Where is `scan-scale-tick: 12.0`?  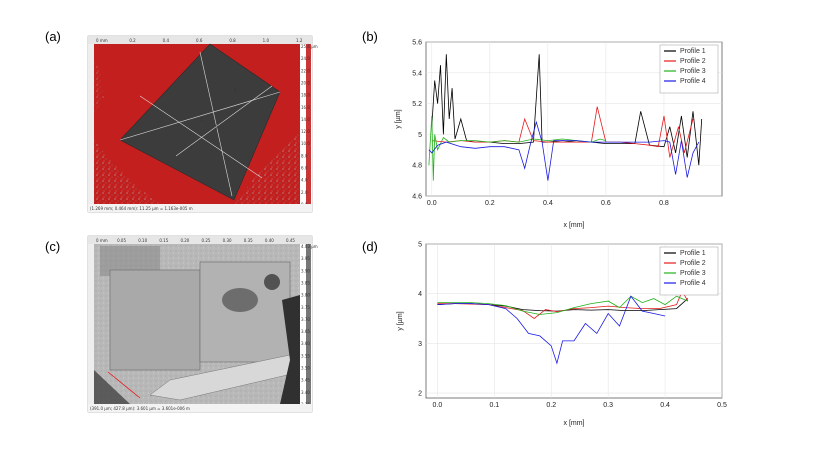
scan-scale-tick: 12.0 is located at coordinates (305, 131).